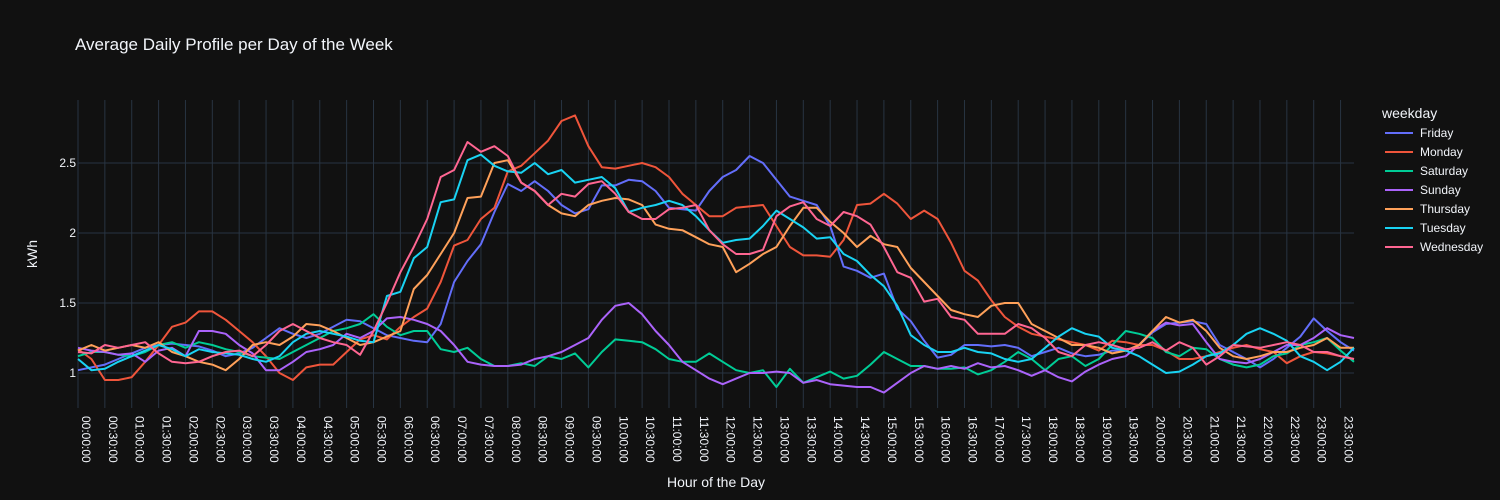  I want to click on x-tick-label: 01:00:00, so click(140, 439).